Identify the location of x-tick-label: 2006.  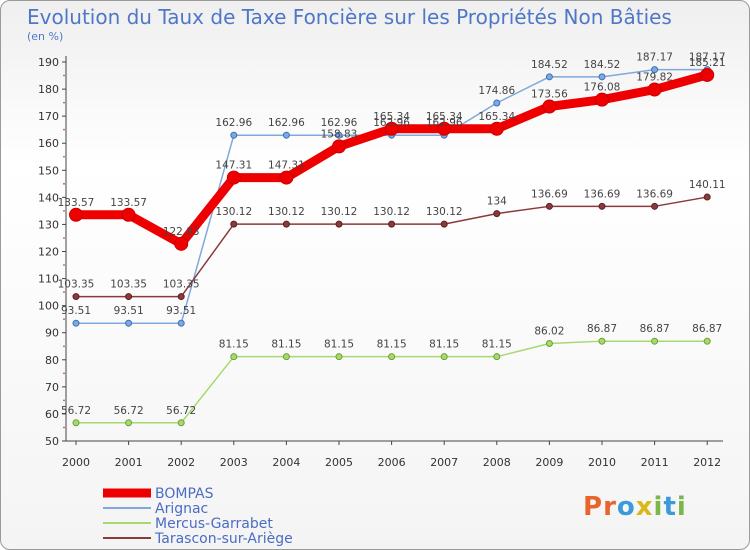
(392, 462).